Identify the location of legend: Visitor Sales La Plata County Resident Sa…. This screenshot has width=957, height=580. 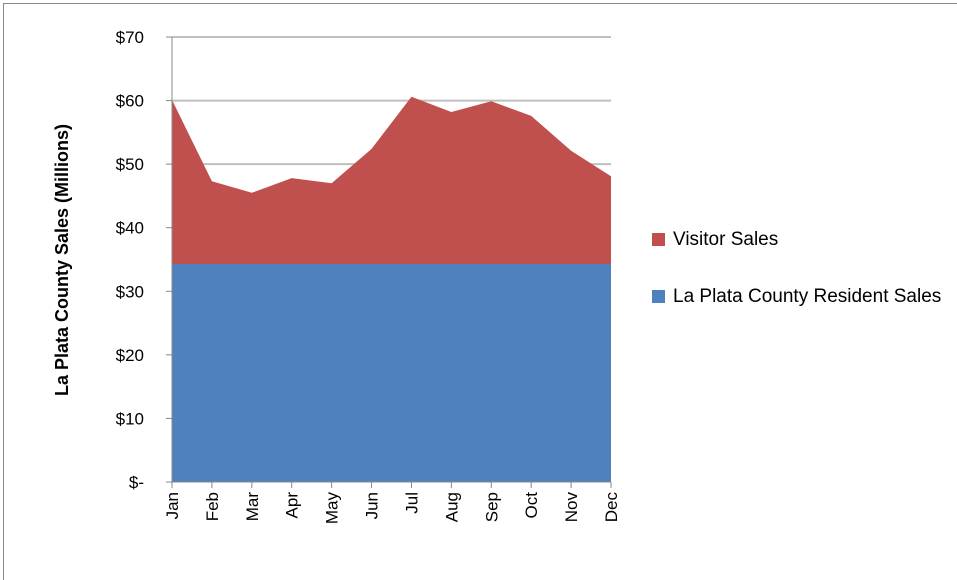
(799, 283).